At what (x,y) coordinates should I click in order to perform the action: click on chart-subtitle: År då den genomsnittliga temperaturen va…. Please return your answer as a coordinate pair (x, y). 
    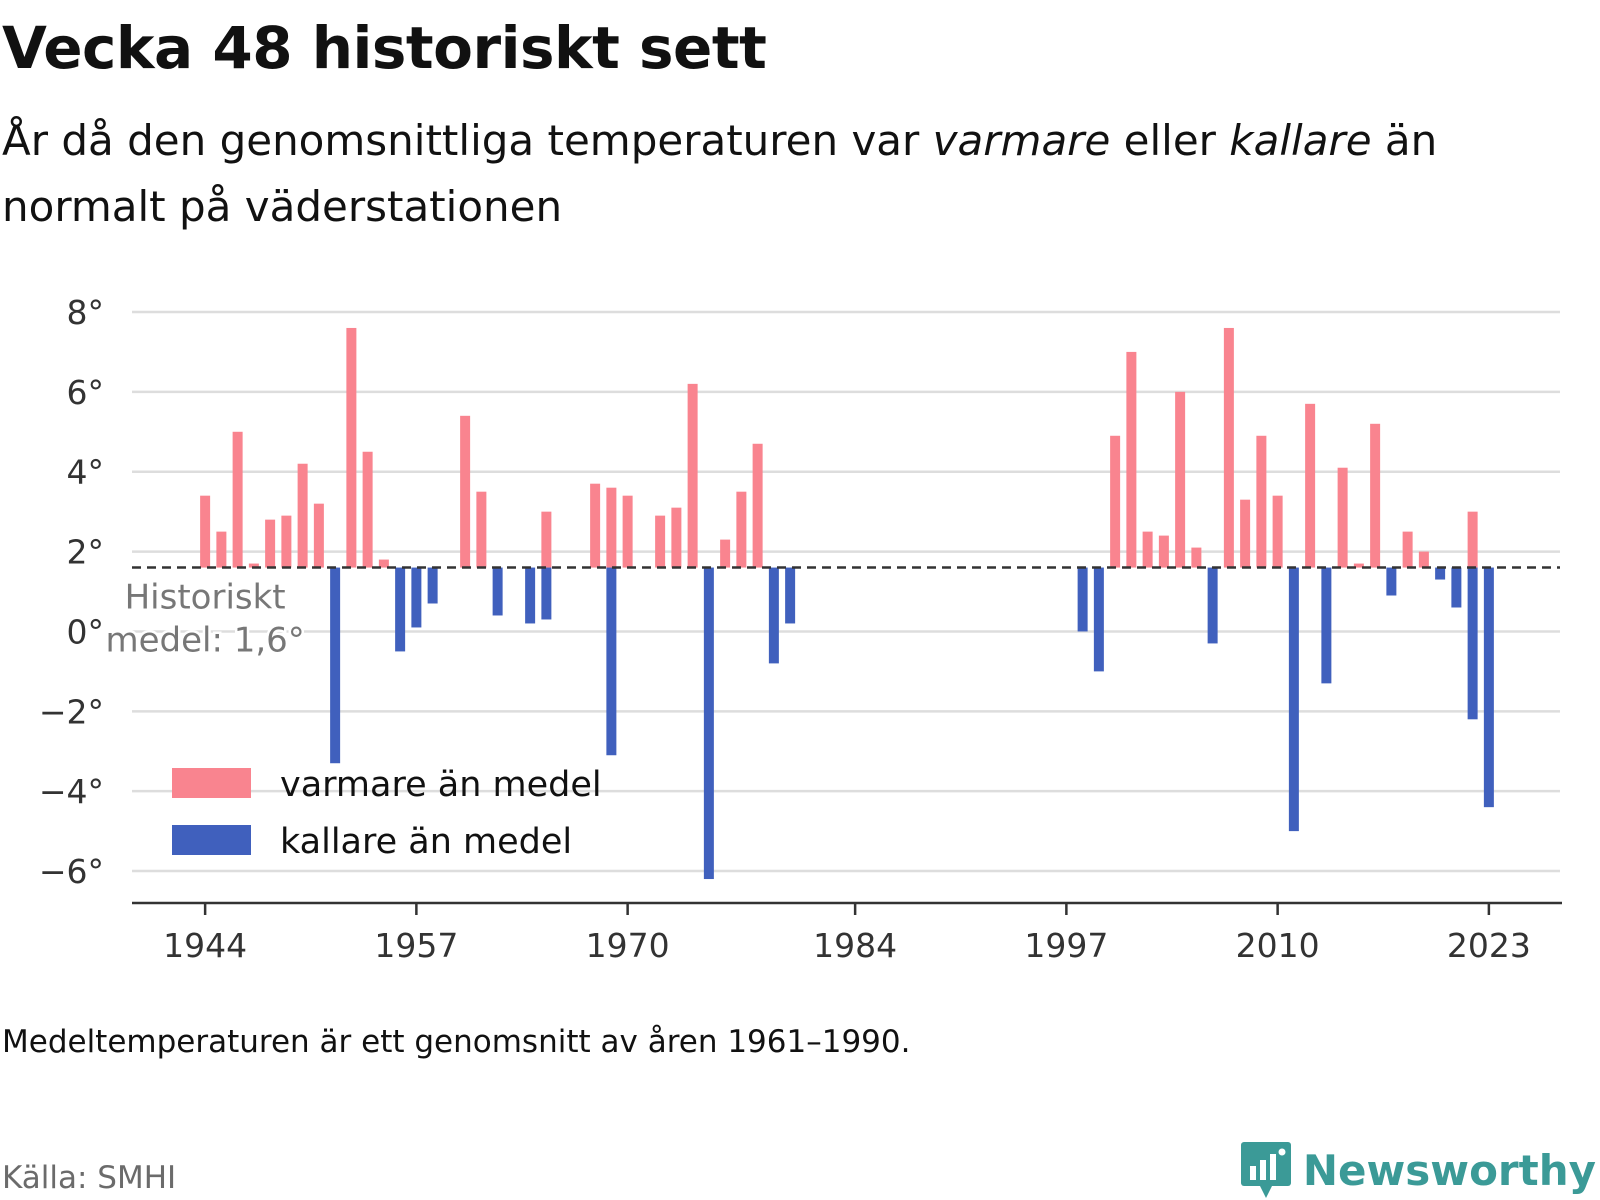
    Looking at the image, I should click on (782, 174).